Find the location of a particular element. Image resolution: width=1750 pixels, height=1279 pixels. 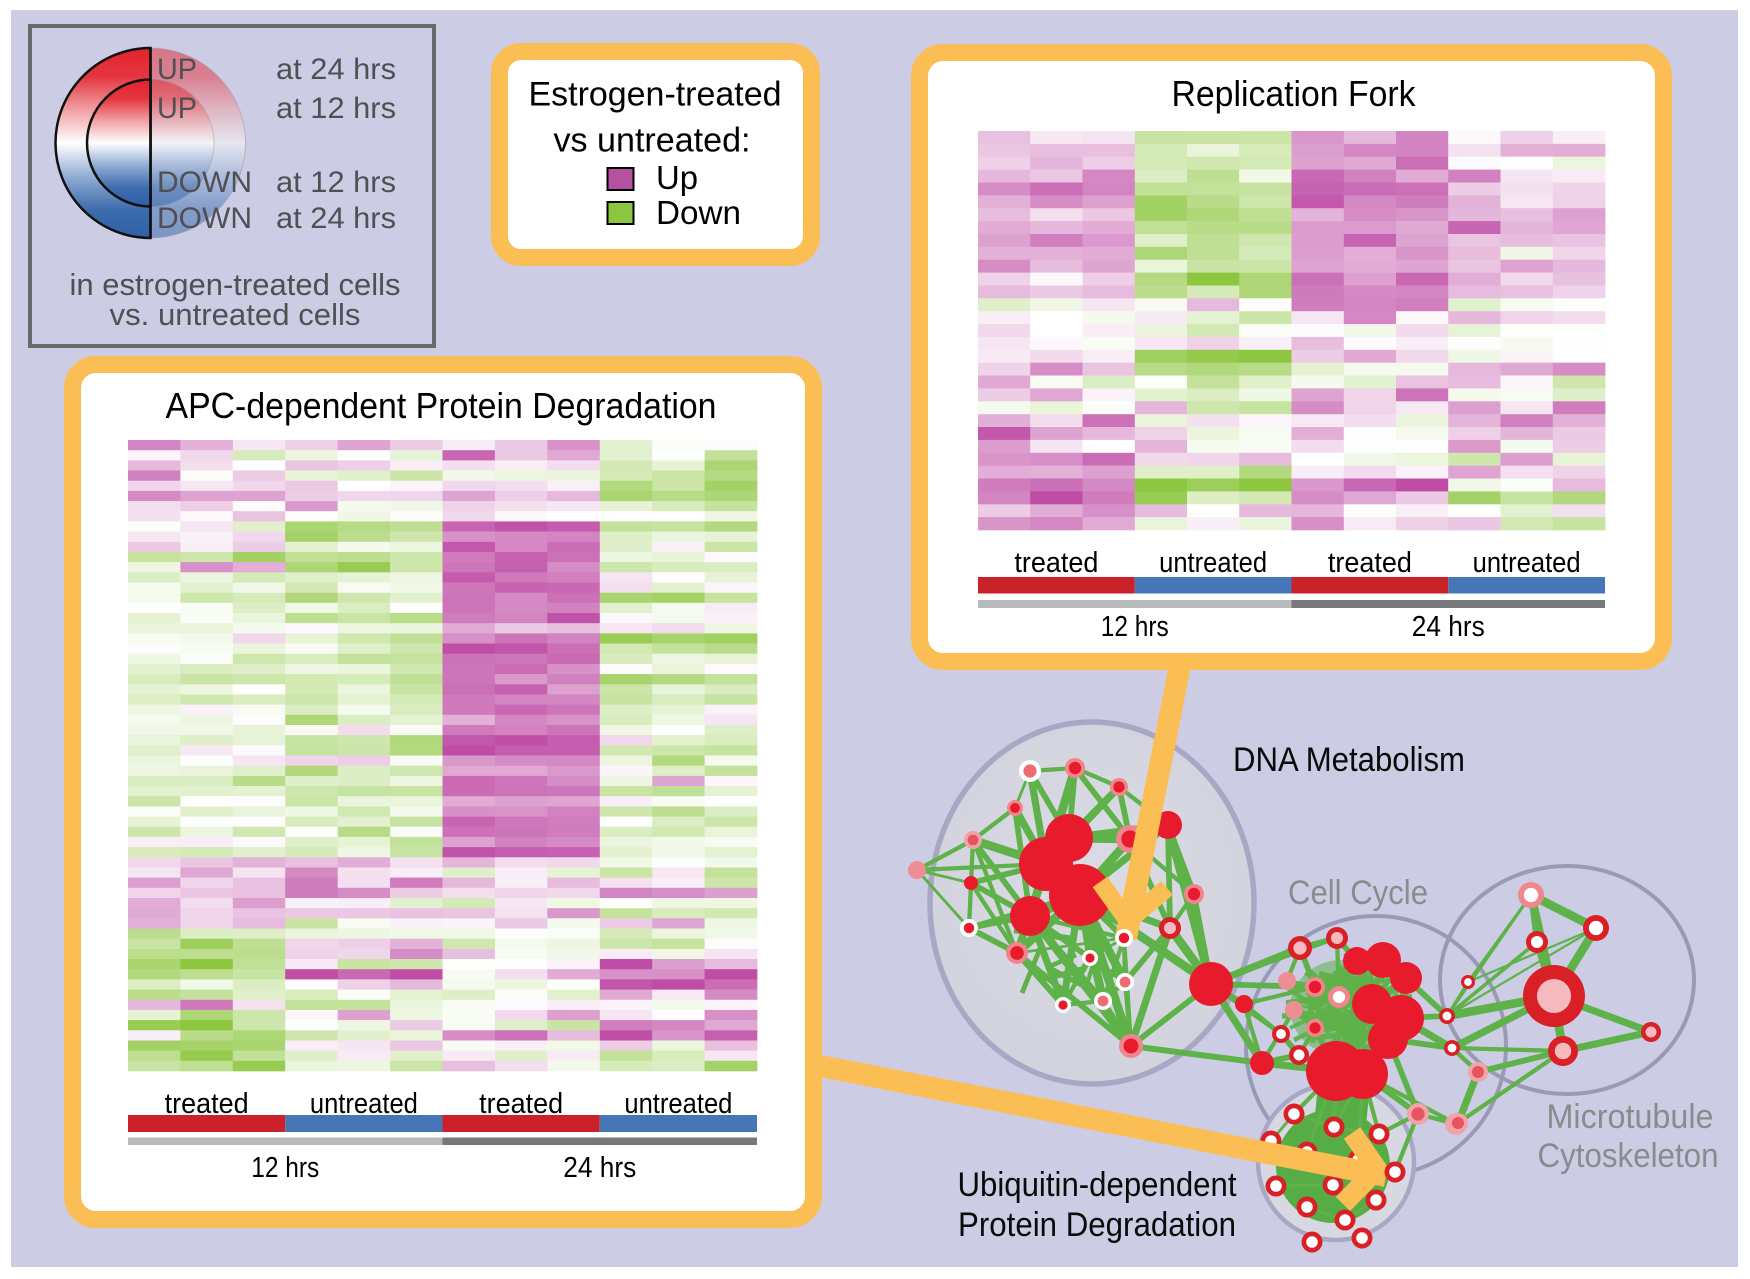

svg-text:APC-dependent Protein Degradat: APC-dependent Protein Degradation is located at coordinates (441, 405).